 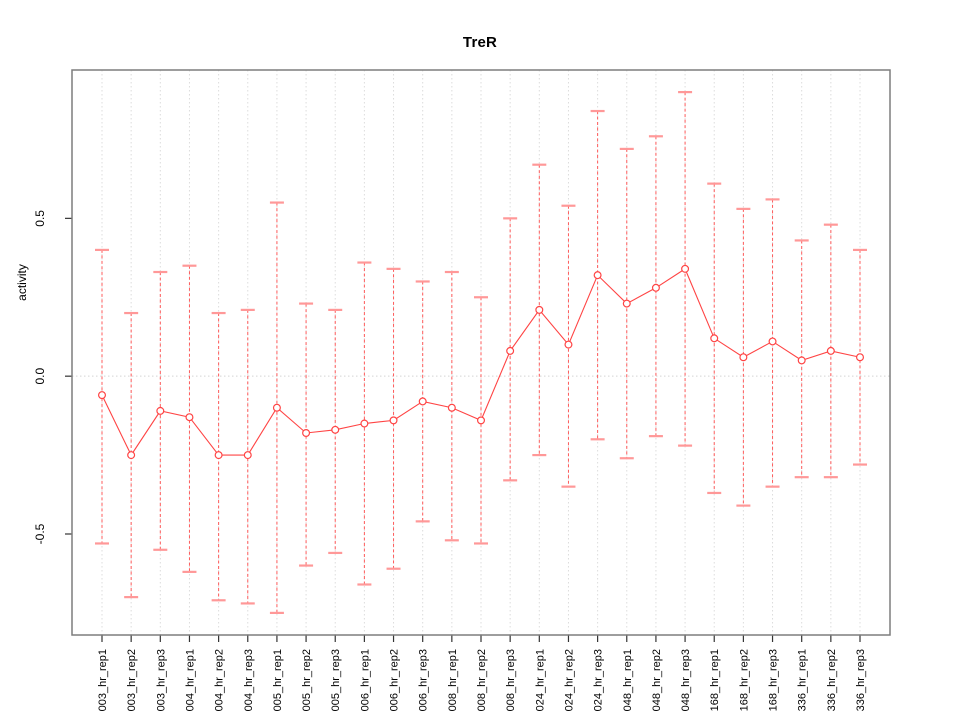 What do you see at coordinates (744, 680) in the screenshot?
I see `x-tick-label: 168_hr_rep2` at bounding box center [744, 680].